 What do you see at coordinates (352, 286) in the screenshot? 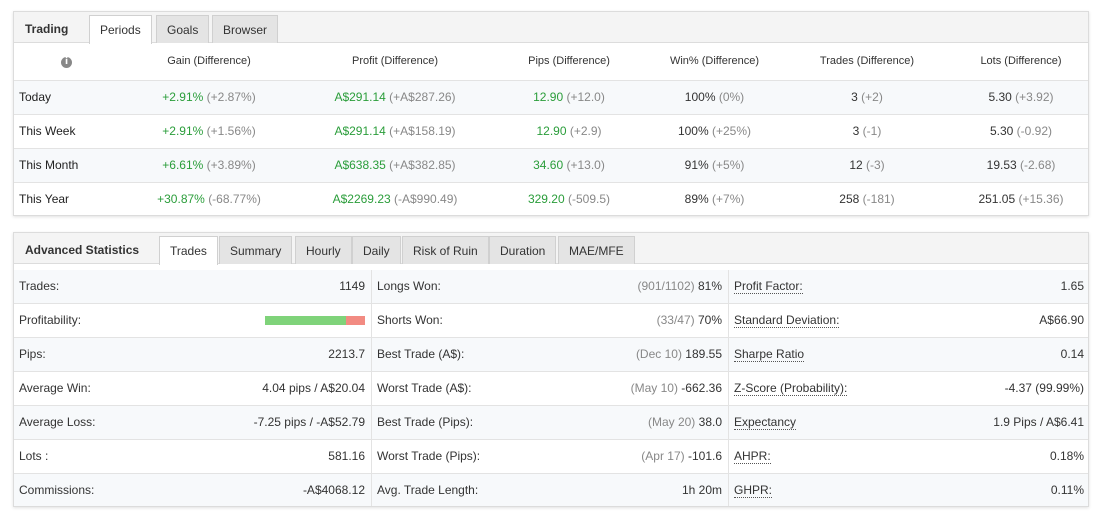
I see `stat-value-text: 1149` at bounding box center [352, 286].